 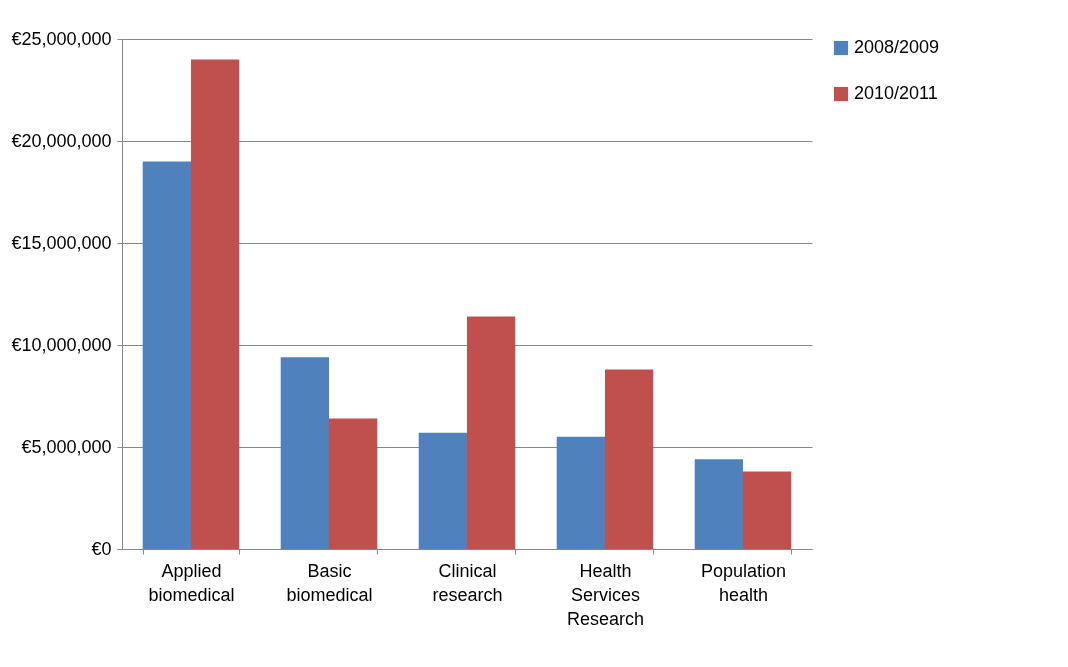 I want to click on y-tick-label: €10,000,000, so click(x=61, y=344).